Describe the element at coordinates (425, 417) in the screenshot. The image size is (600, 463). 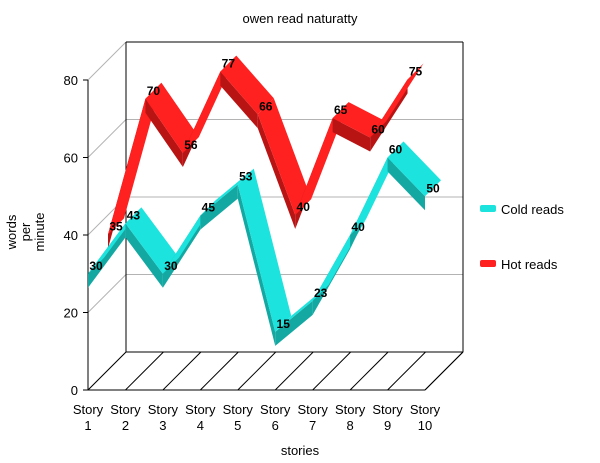
I see `x-tick-label: Story 10` at that location.